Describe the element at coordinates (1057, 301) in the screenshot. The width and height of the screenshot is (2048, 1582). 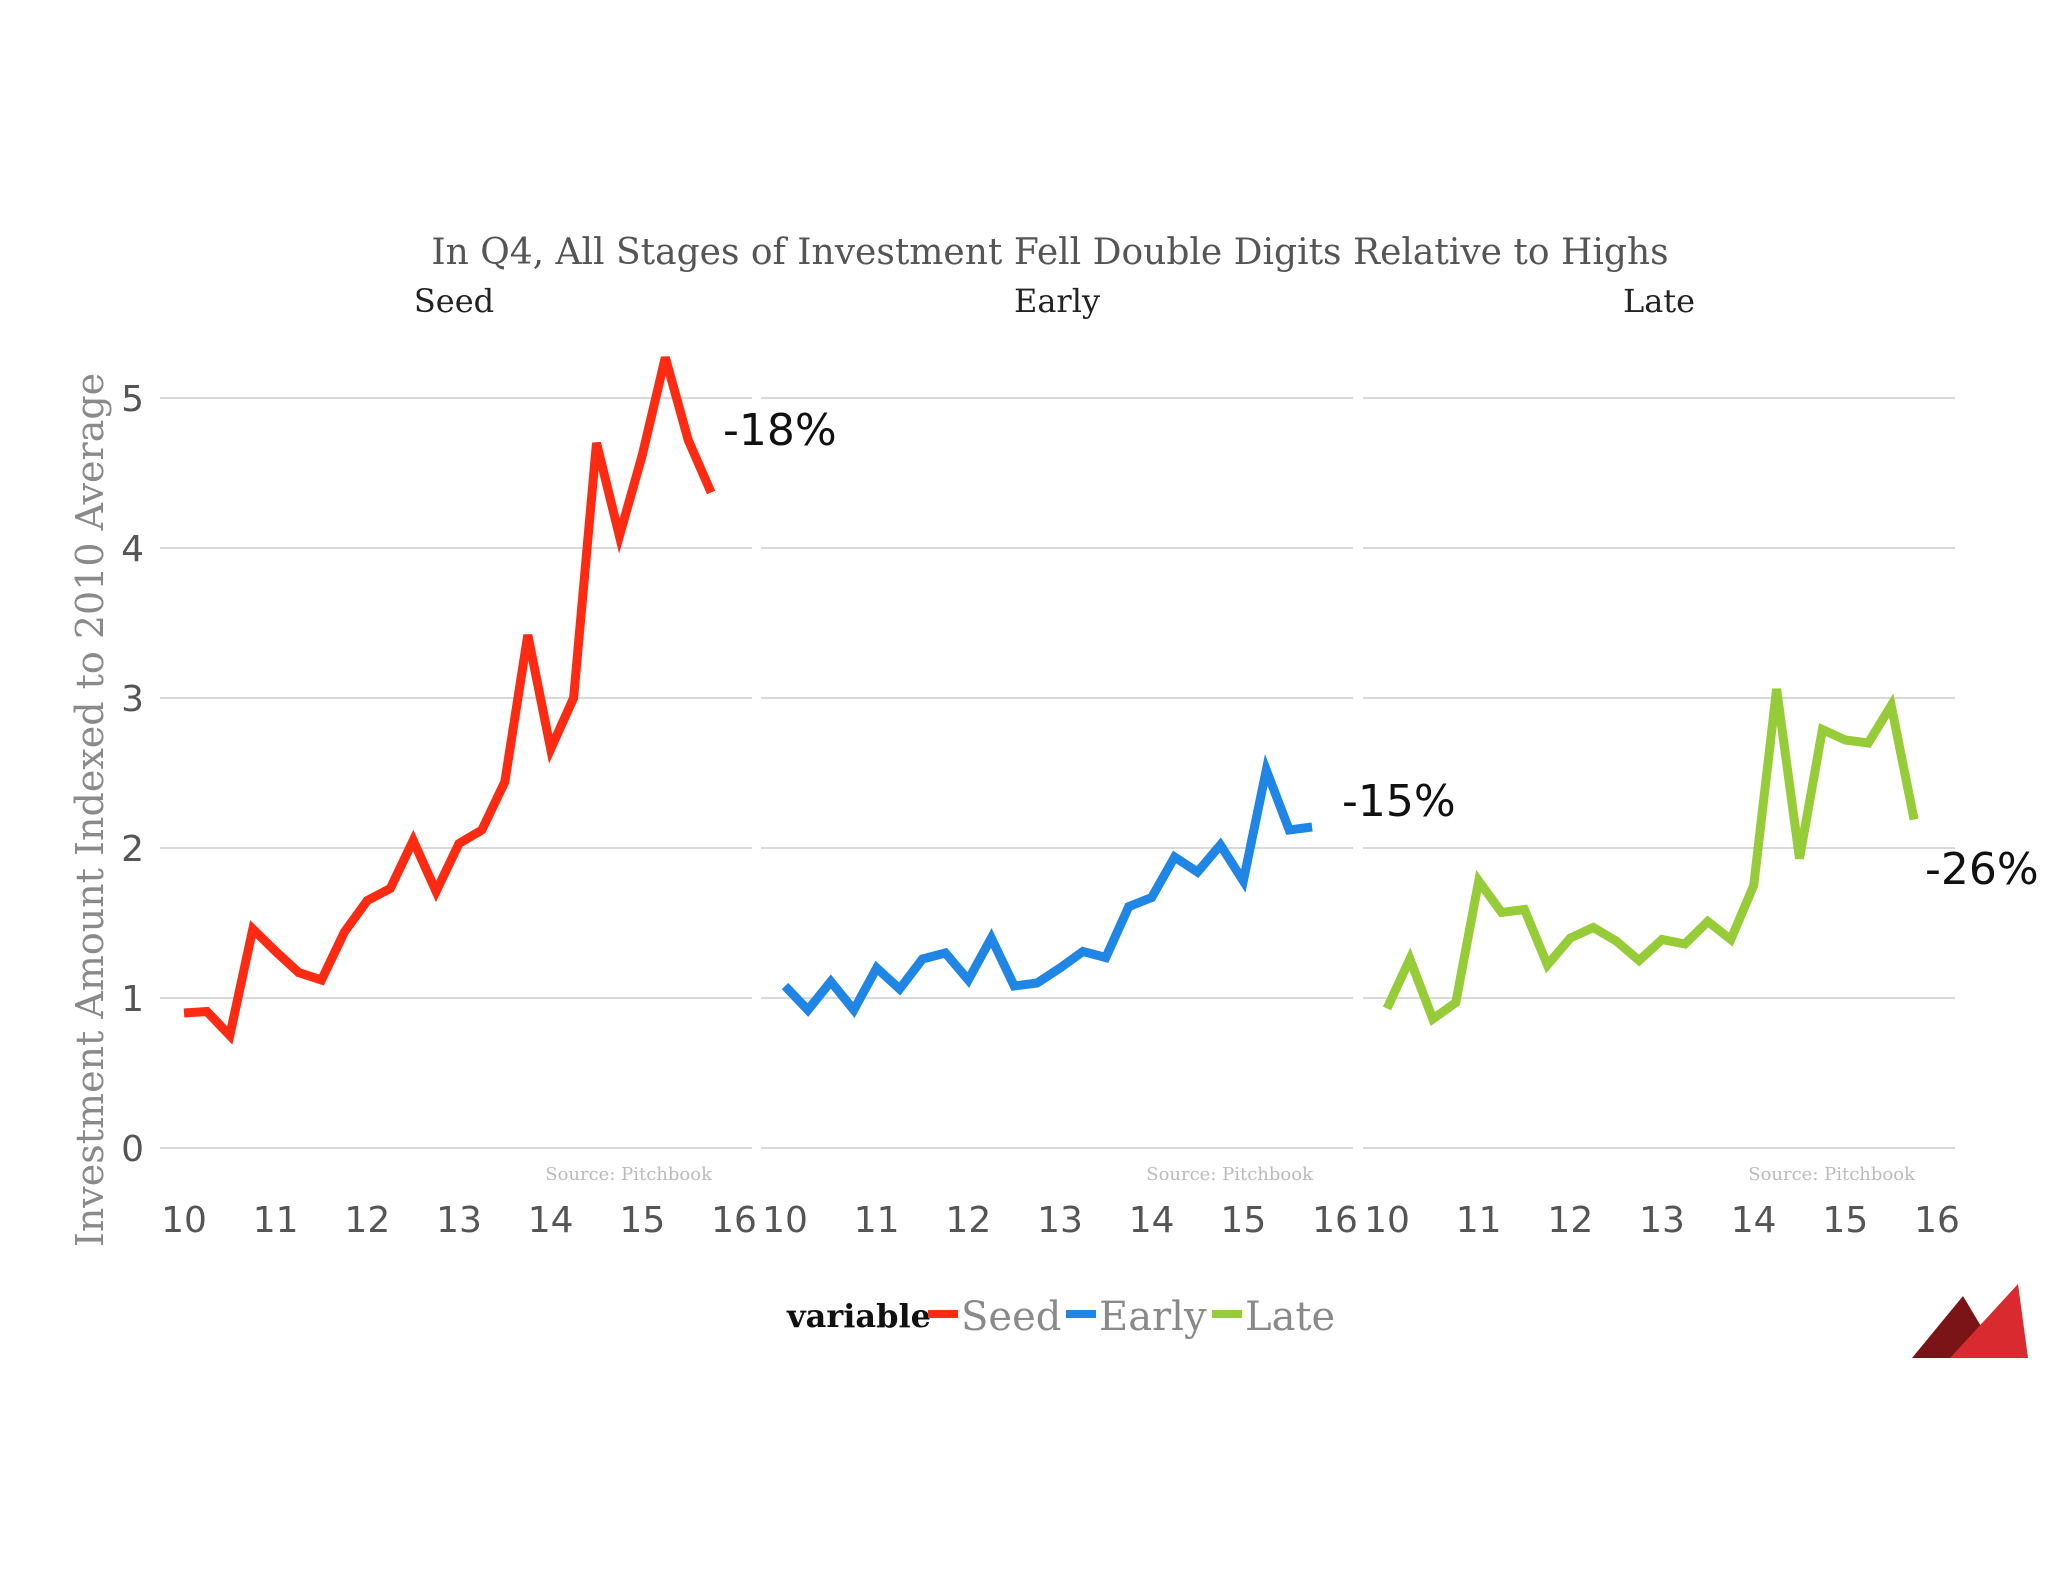
I see `facet-label-early: Early` at that location.